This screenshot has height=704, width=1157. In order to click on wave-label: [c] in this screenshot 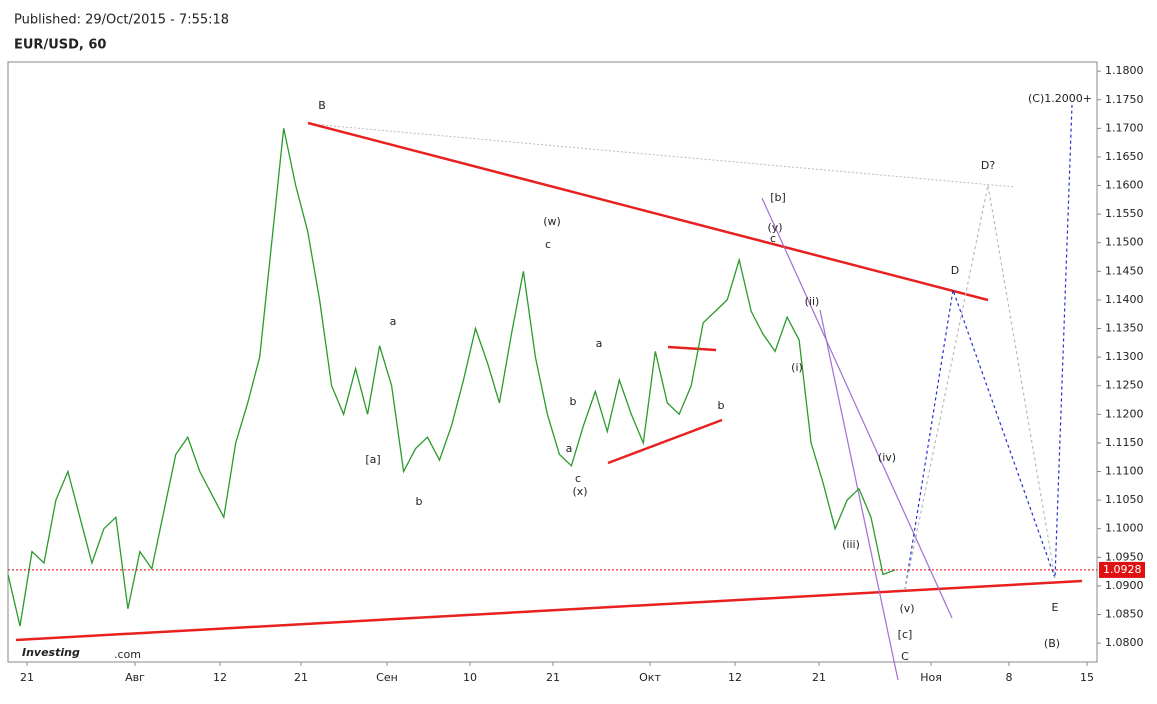, I will do `click(905, 634)`.